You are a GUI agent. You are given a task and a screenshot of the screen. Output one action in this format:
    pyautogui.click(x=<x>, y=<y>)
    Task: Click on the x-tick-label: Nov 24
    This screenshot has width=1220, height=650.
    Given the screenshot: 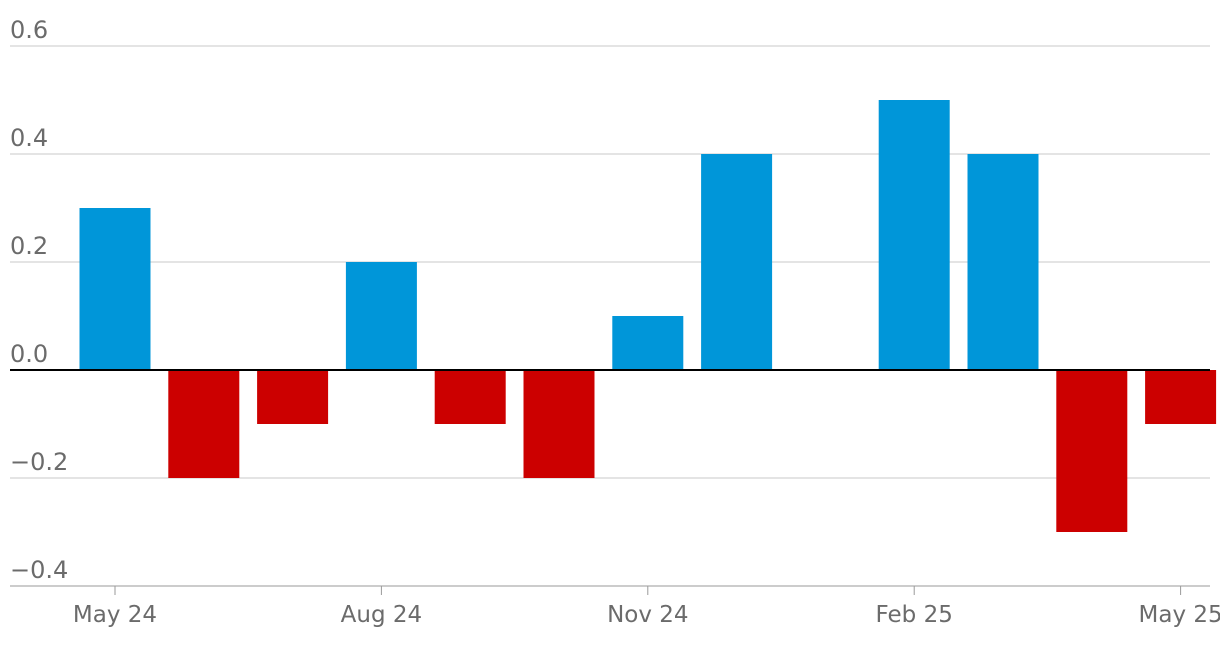 What is the action you would take?
    pyautogui.click(x=647, y=615)
    